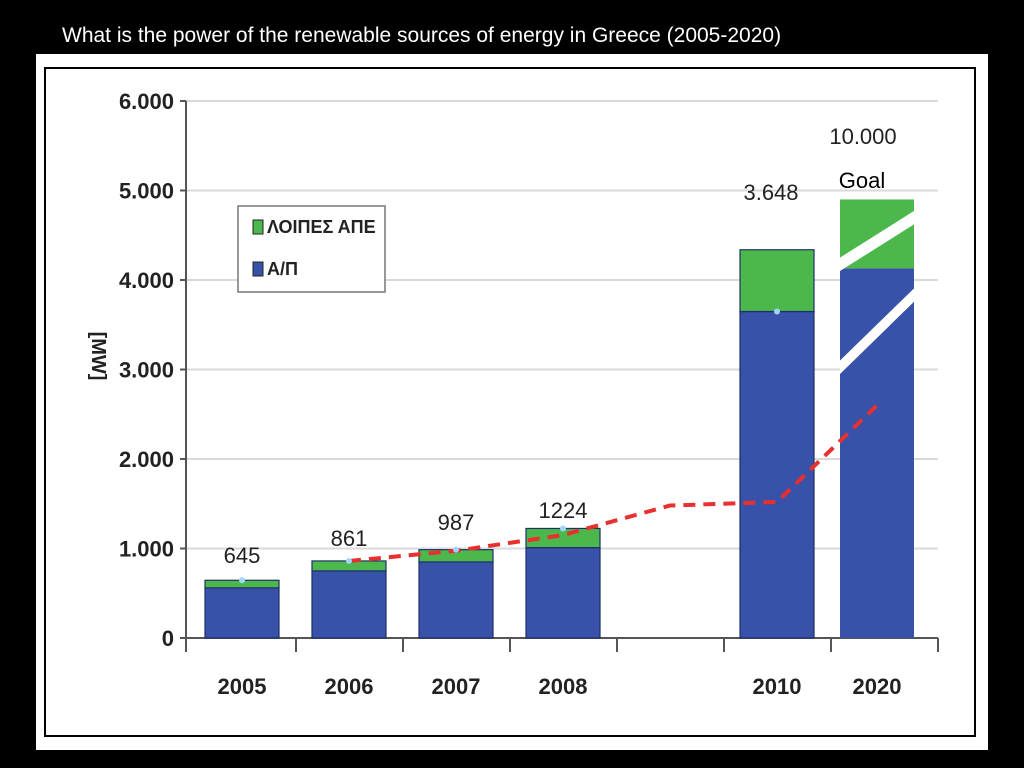 The height and width of the screenshot is (768, 1024). What do you see at coordinates (168, 638) in the screenshot?
I see `y-tick-label: 0` at bounding box center [168, 638].